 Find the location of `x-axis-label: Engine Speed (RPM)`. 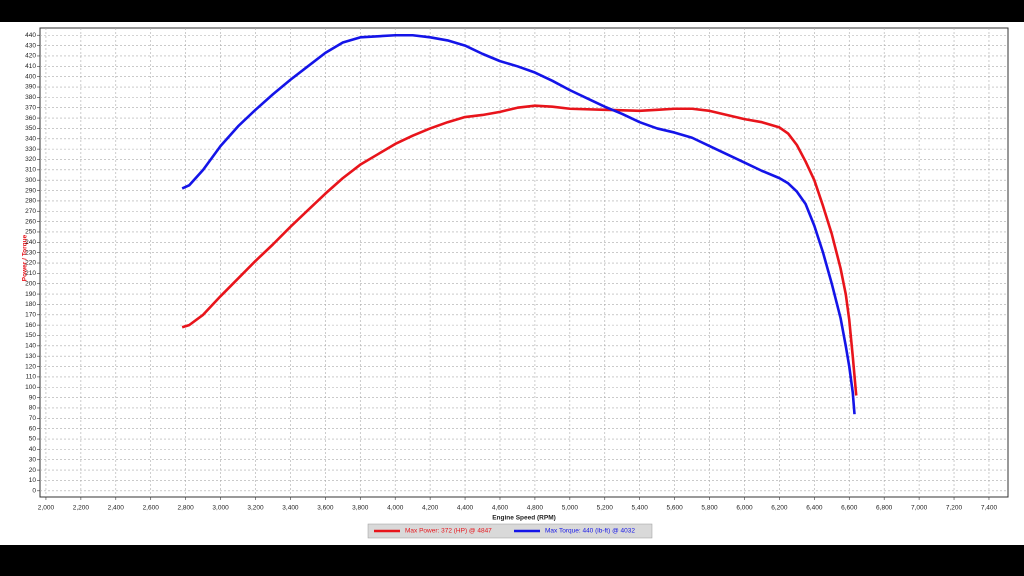

x-axis-label: Engine Speed (RPM) is located at coordinates (524, 518).